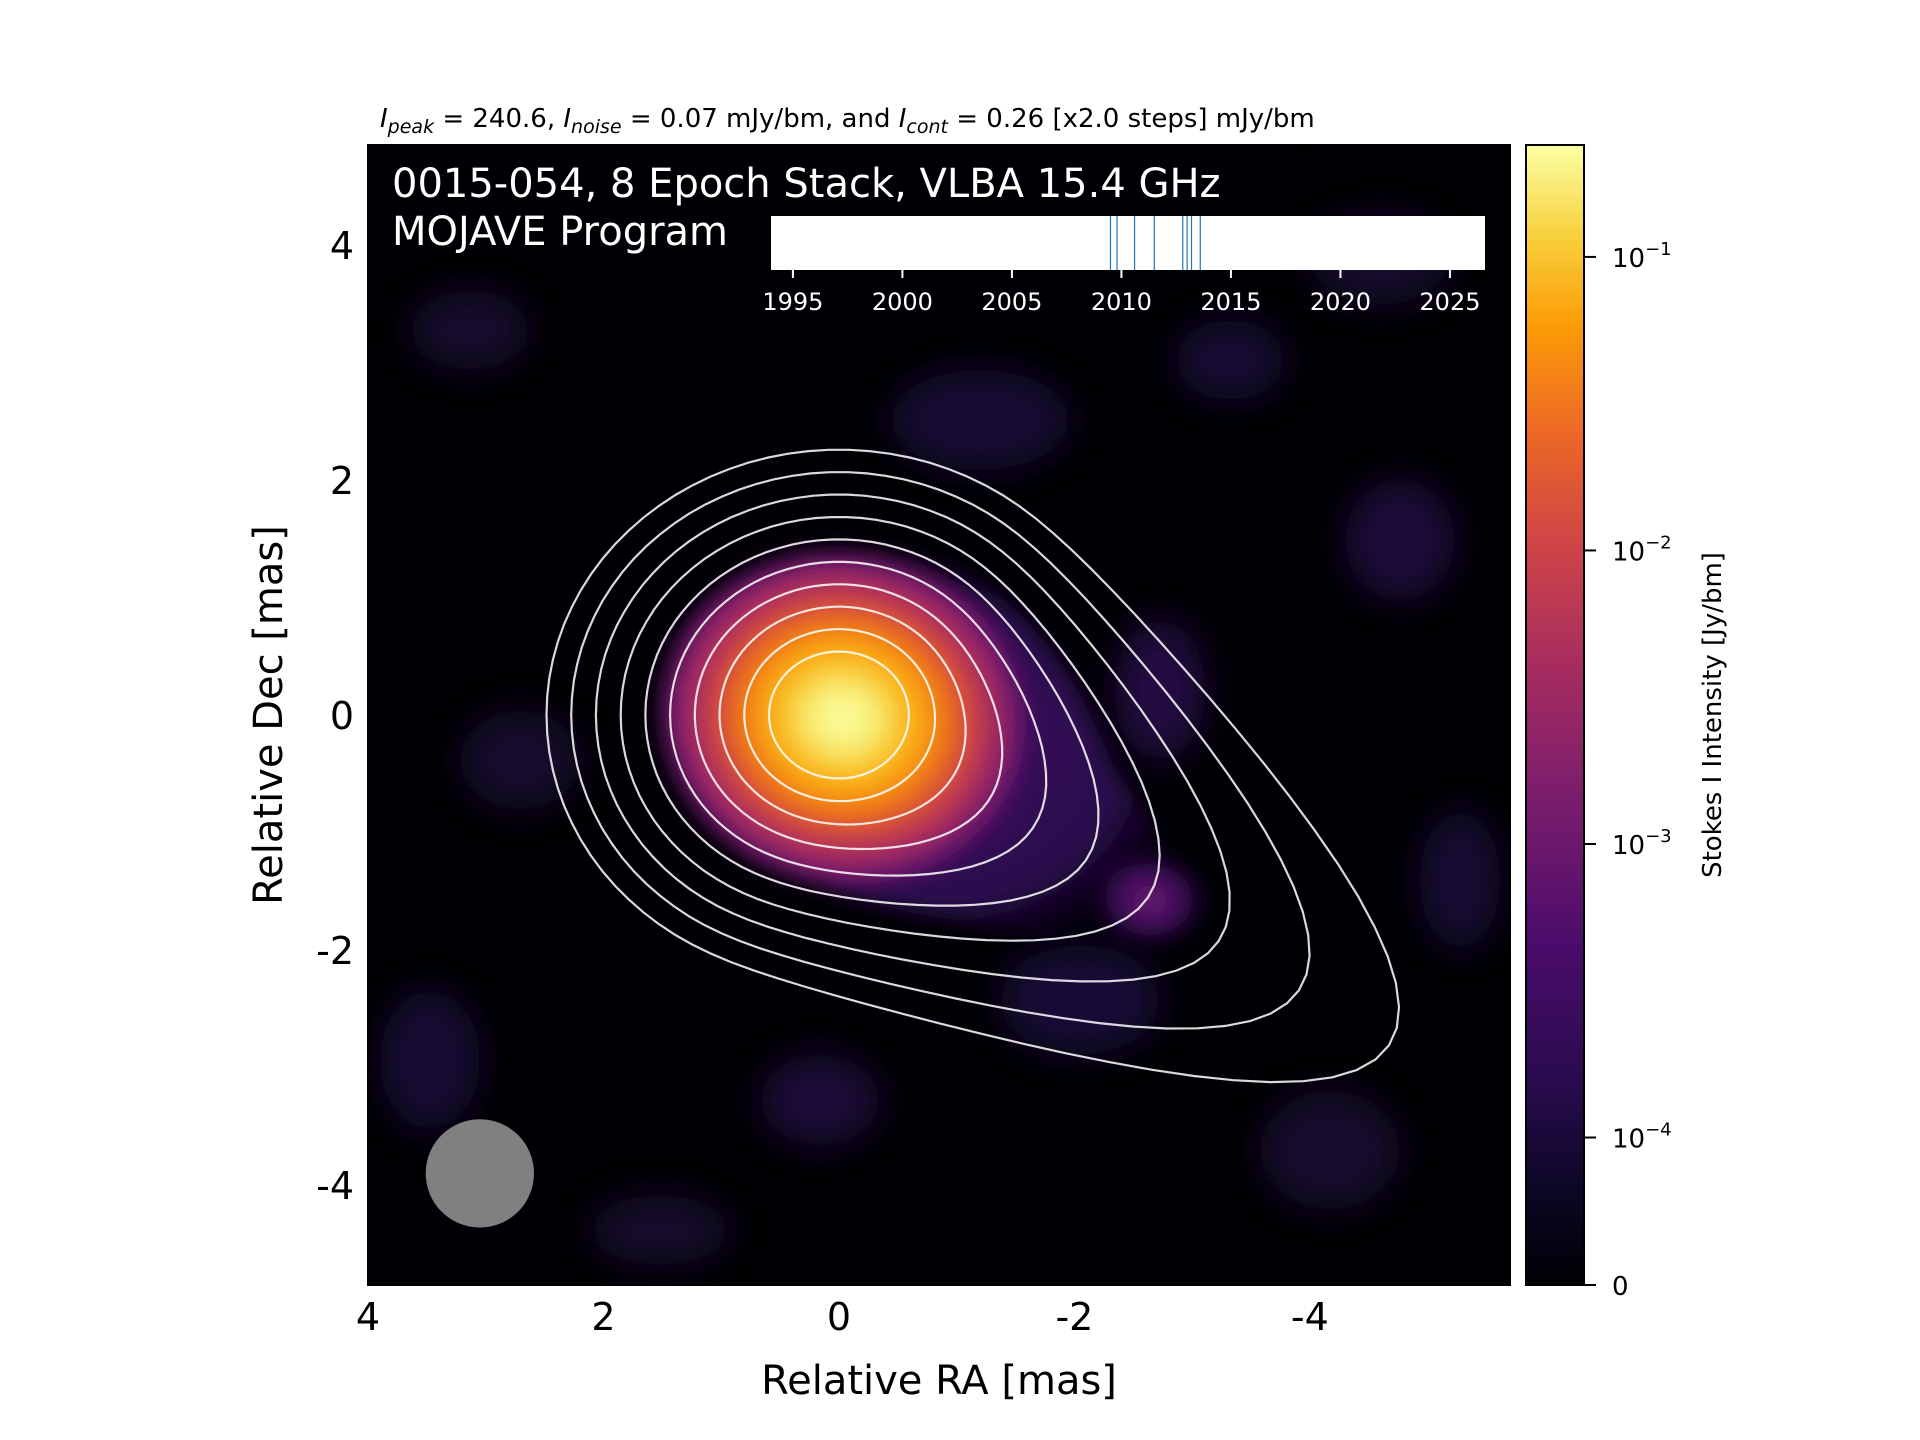 This screenshot has width=1920, height=1440. I want to click on colorbar-tick-label: 0, so click(1620, 1287).